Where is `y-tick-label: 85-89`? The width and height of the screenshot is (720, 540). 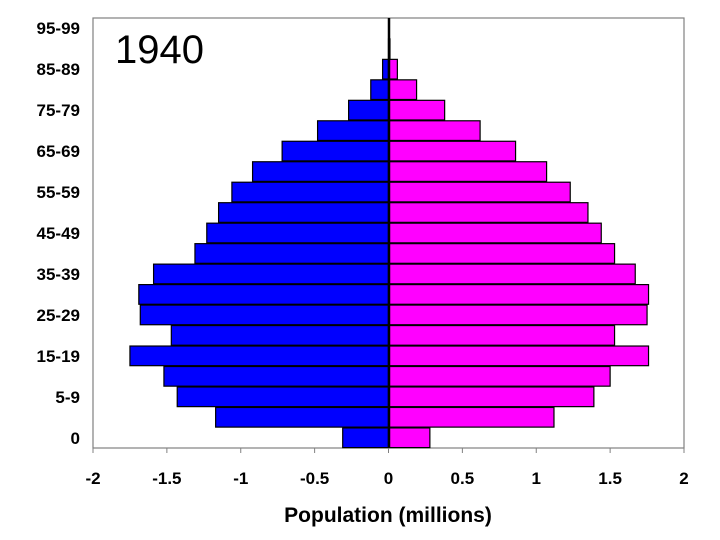
y-tick-label: 85-89 is located at coordinates (58, 69).